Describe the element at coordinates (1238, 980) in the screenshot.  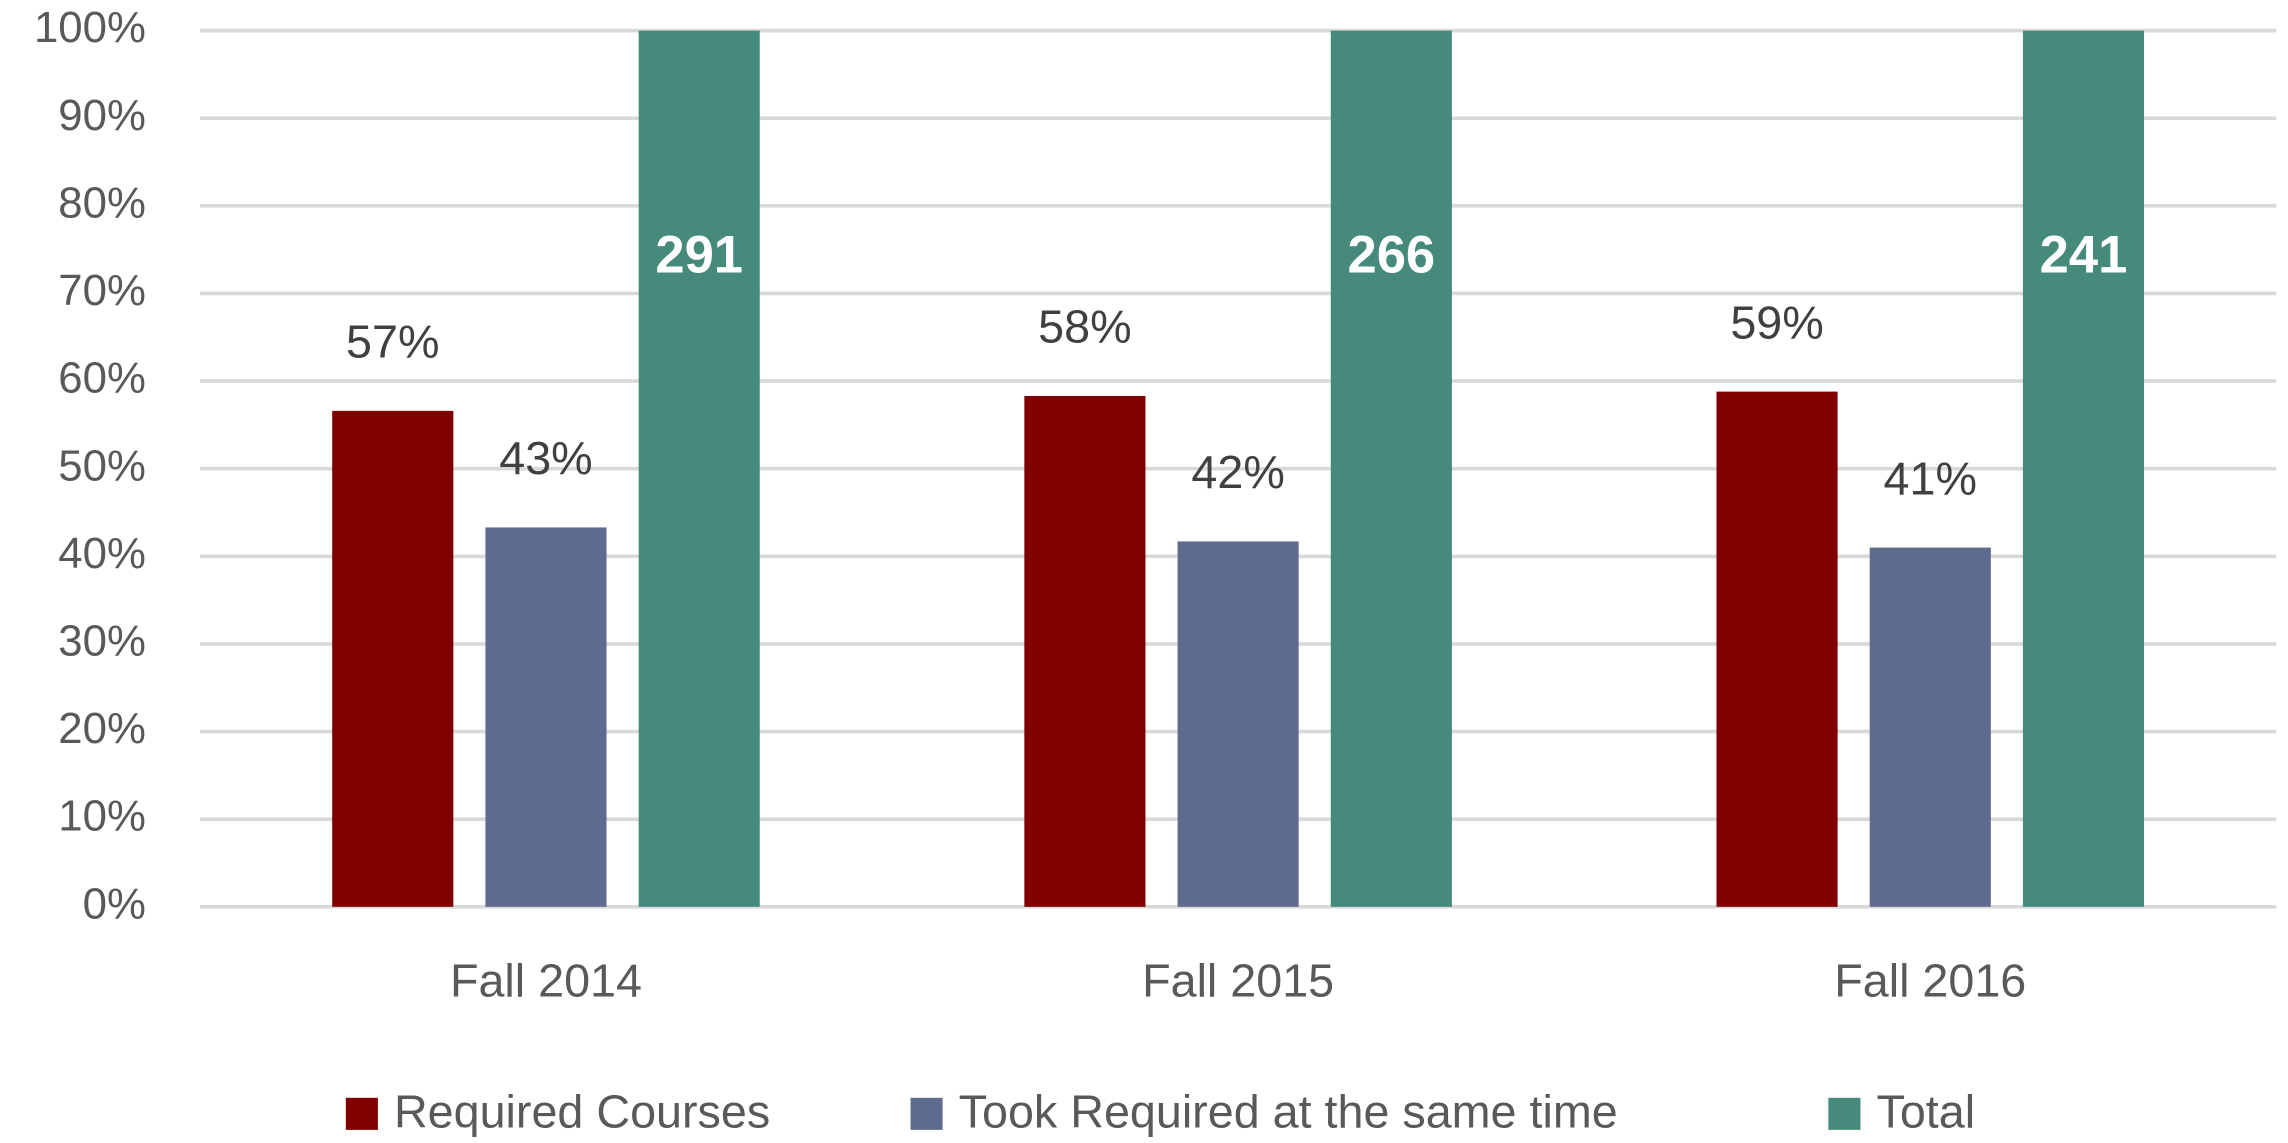
I see `x-tick-label: Fall 2015` at that location.